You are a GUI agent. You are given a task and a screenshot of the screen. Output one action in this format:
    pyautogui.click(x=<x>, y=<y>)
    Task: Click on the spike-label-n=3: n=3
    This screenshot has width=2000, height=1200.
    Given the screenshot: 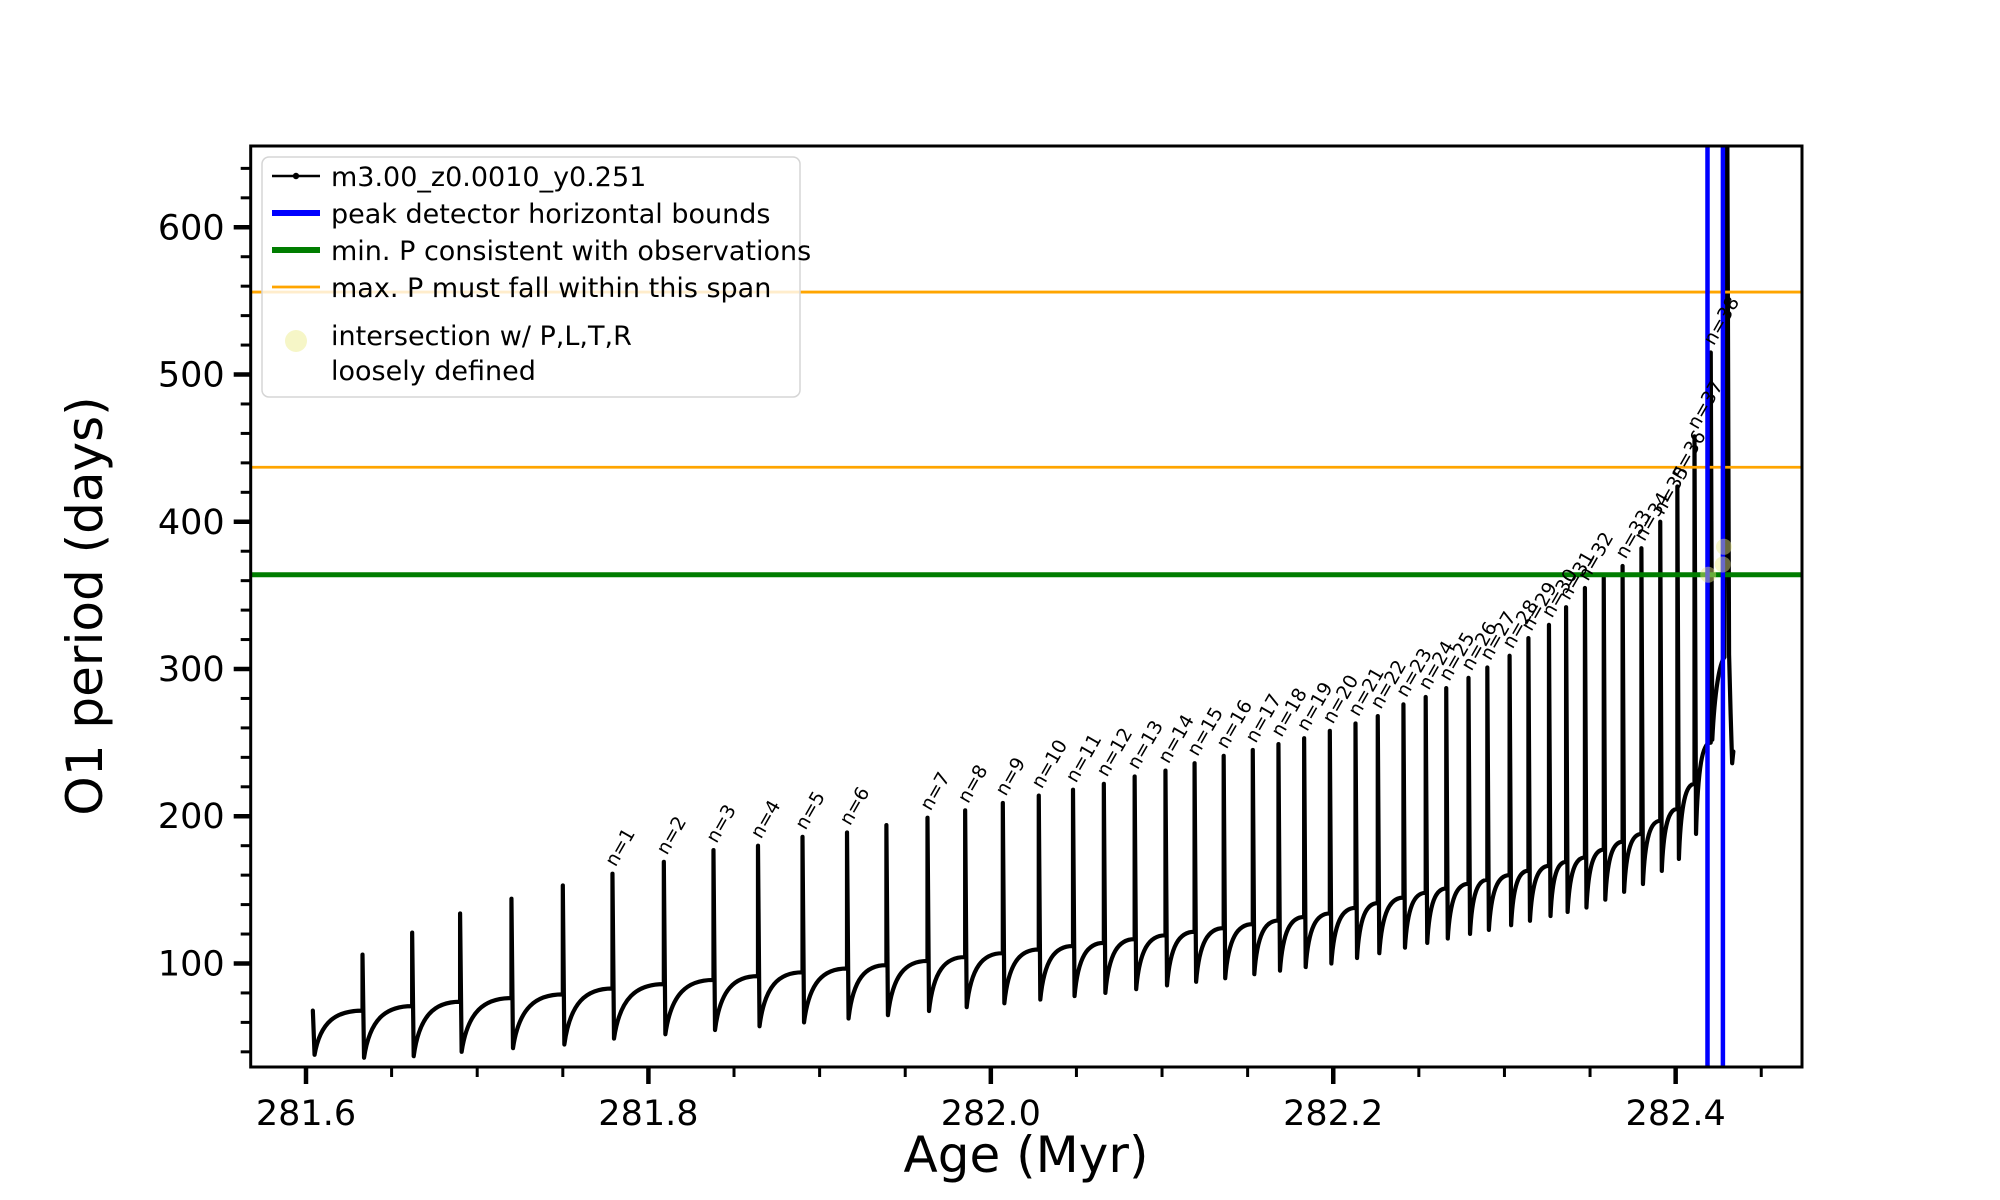 What is the action you would take?
    pyautogui.click(x=721, y=824)
    